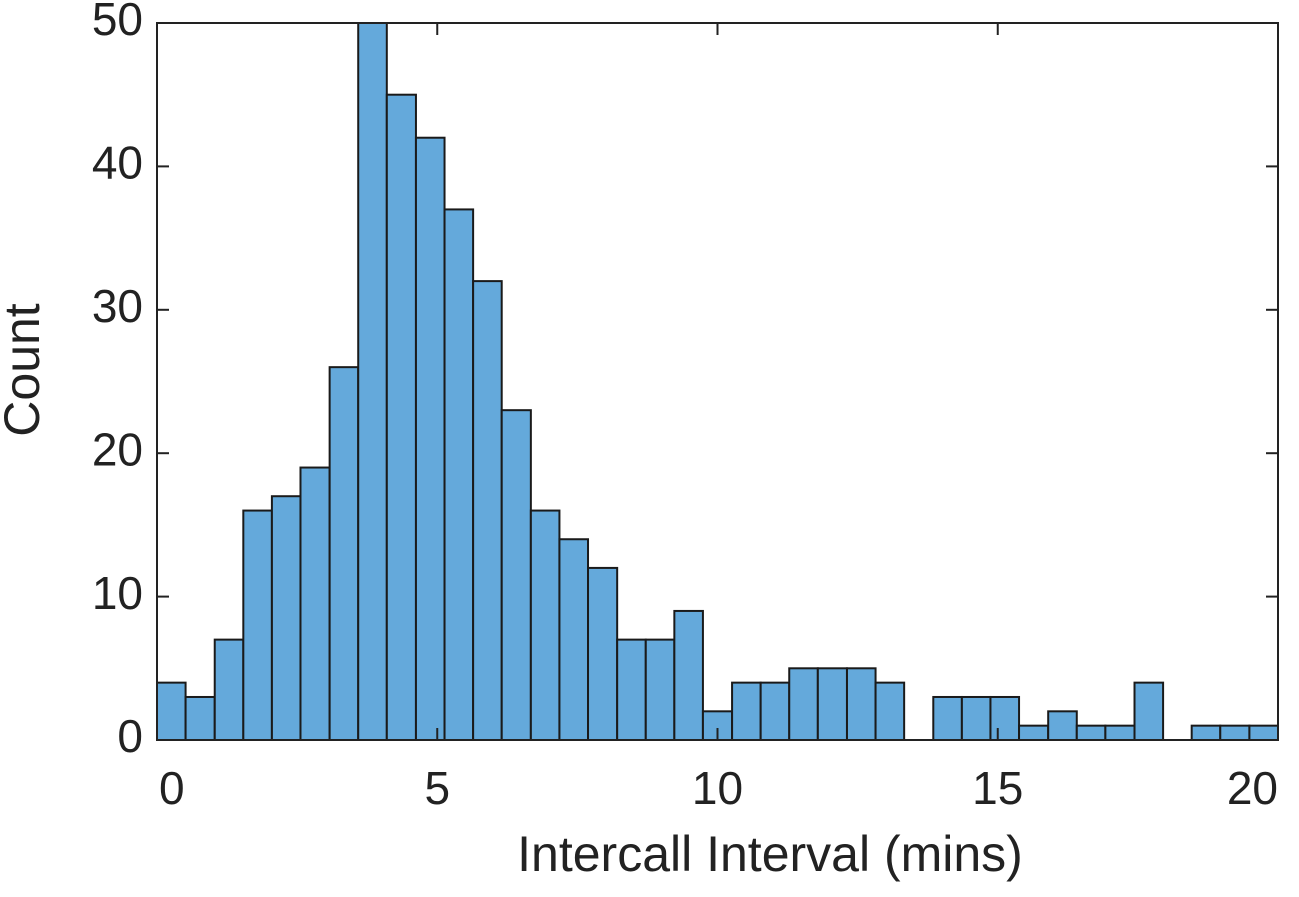  Describe the element at coordinates (717, 788) in the screenshot. I see `x-tick-label: 10` at that location.